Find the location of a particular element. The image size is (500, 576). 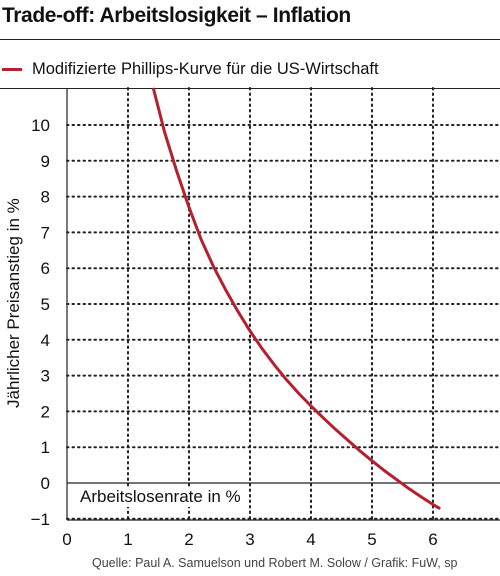

y-axis-label: Jährlicher Preisanstieg in % is located at coordinates (13, 303).